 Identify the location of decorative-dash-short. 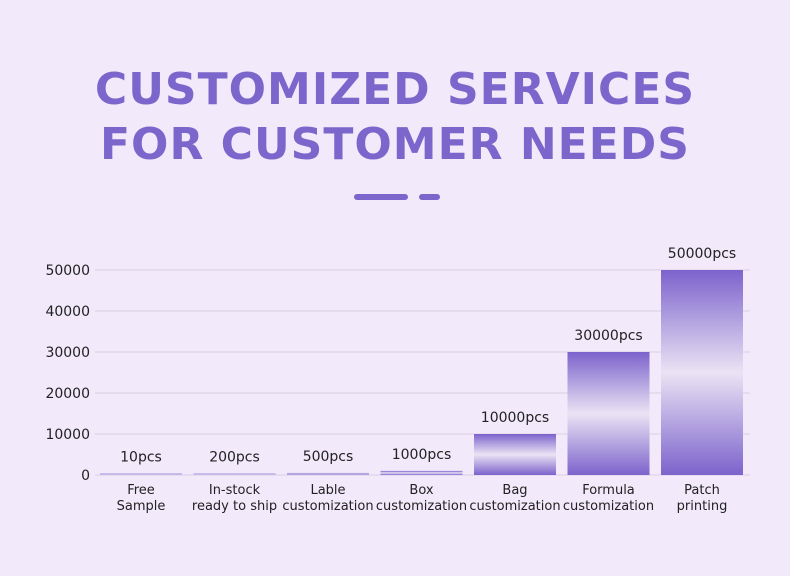
(429, 197).